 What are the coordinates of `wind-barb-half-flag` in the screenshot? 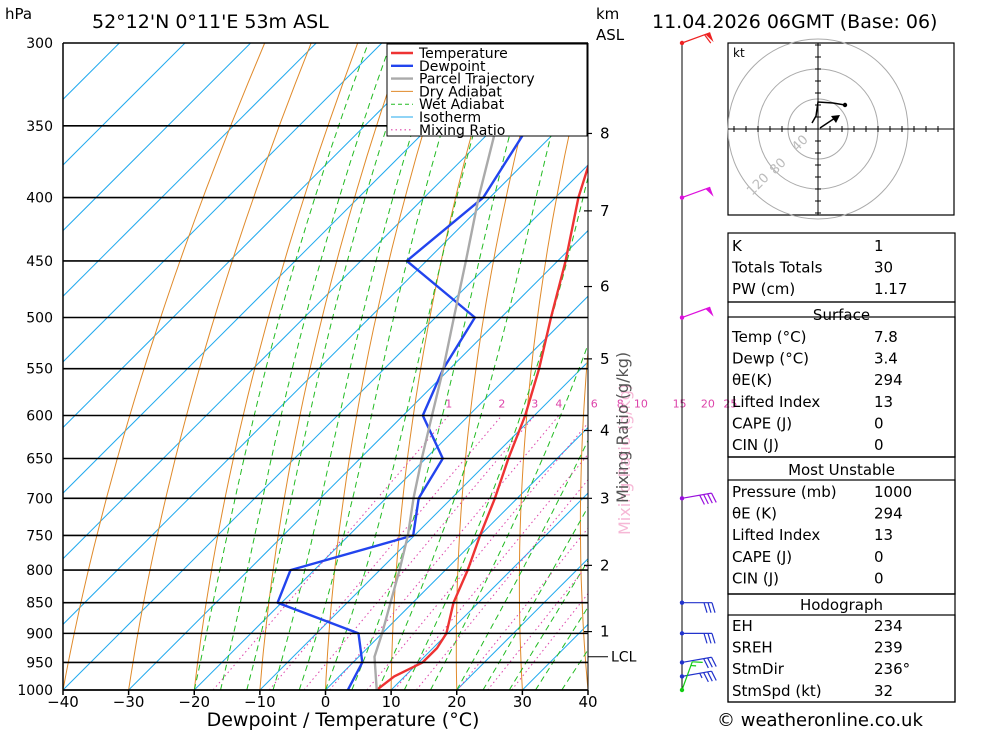 It's located at (701, 675).